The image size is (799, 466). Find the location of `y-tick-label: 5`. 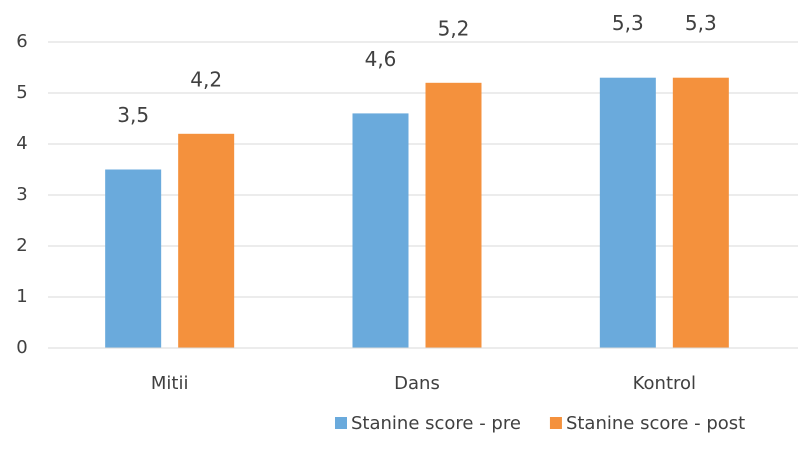

y-tick-label: 5 is located at coordinates (21, 92).